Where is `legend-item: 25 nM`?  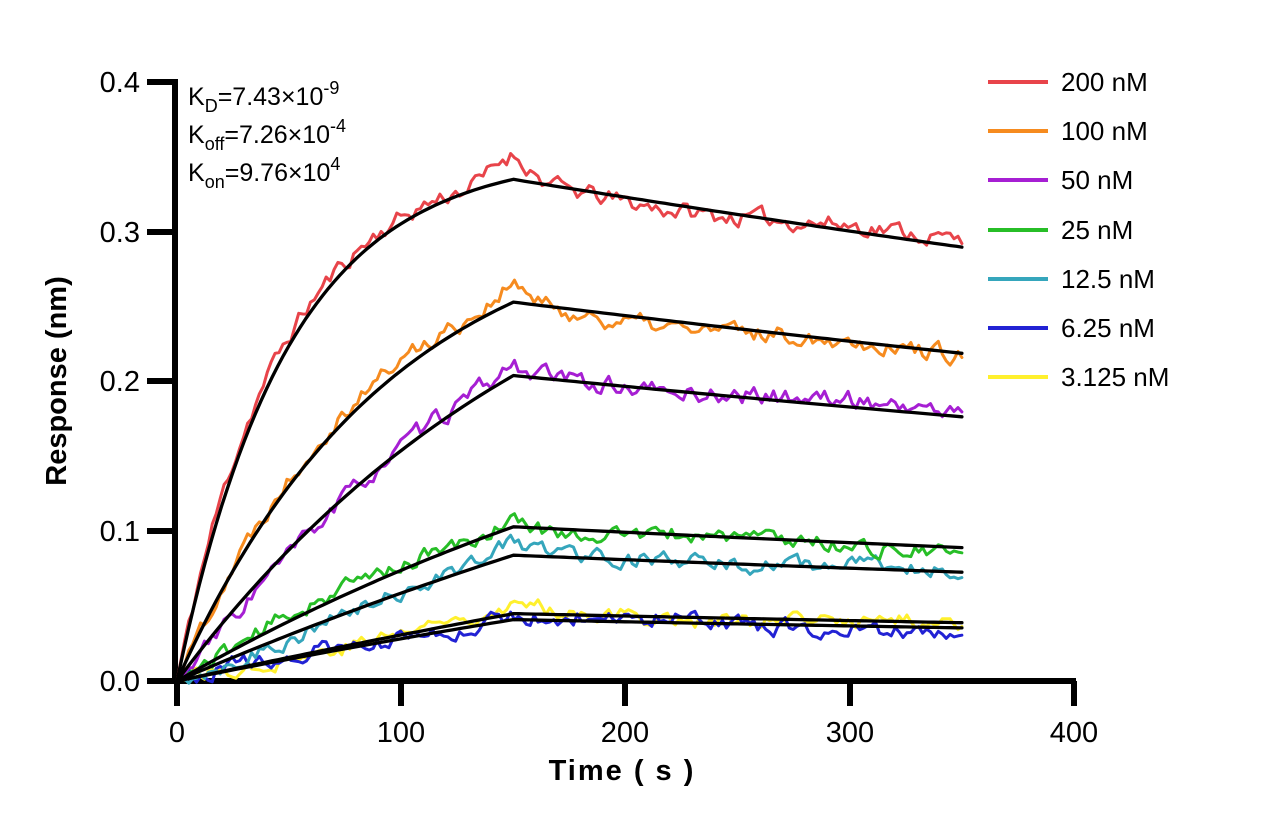 legend-item: 25 nM is located at coordinates (1060, 230).